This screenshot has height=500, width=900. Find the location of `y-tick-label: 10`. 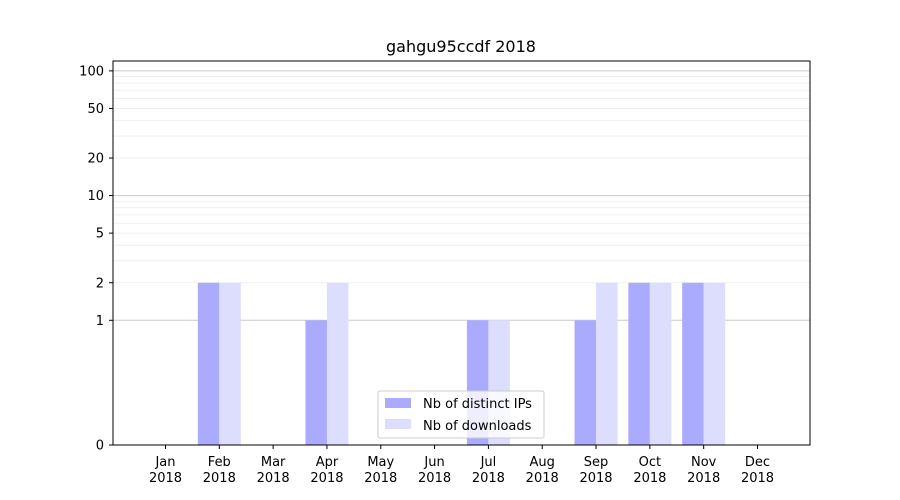

y-tick-label: 10 is located at coordinates (95, 196).